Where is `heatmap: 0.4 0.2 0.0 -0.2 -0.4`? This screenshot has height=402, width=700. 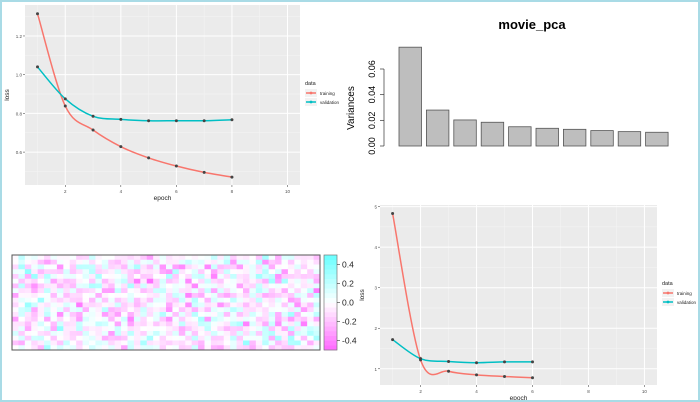 heatmap: 0.4 0.2 0.0 -0.2 -0.4 is located at coordinates (184, 302).